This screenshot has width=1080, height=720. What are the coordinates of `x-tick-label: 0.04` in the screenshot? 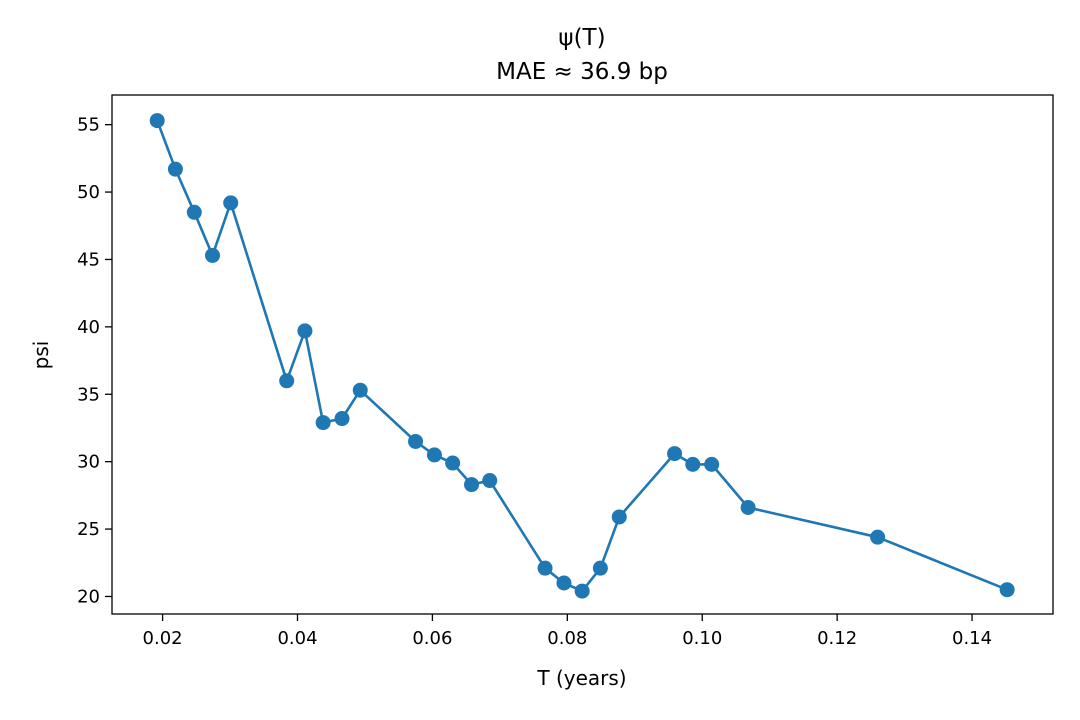 It's located at (297, 638).